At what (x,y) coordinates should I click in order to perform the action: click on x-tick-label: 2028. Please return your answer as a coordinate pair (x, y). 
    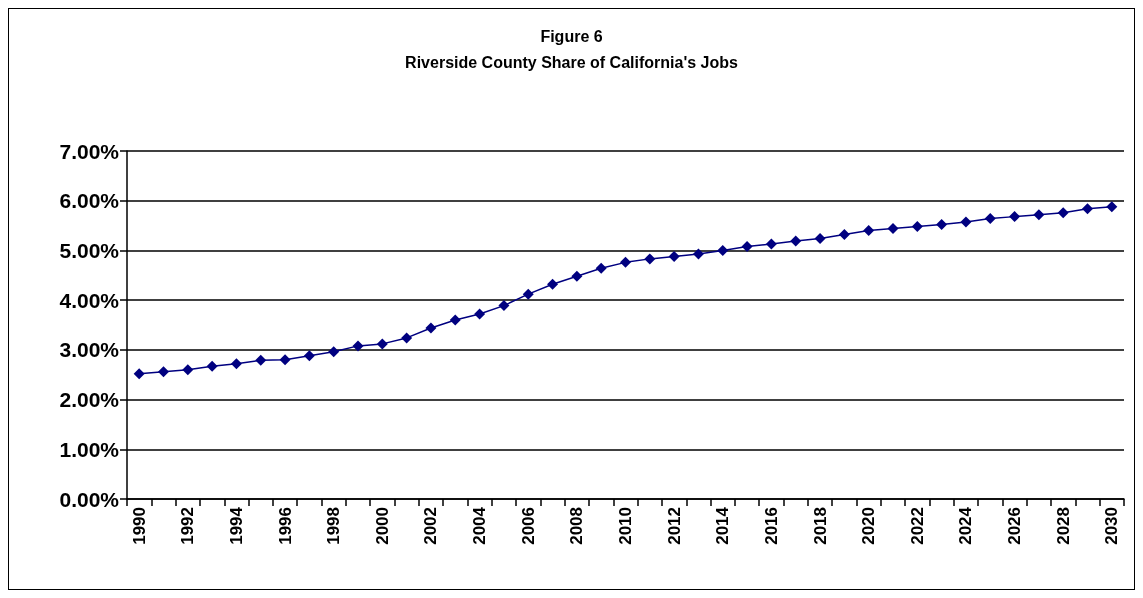
    Looking at the image, I should click on (1063, 526).